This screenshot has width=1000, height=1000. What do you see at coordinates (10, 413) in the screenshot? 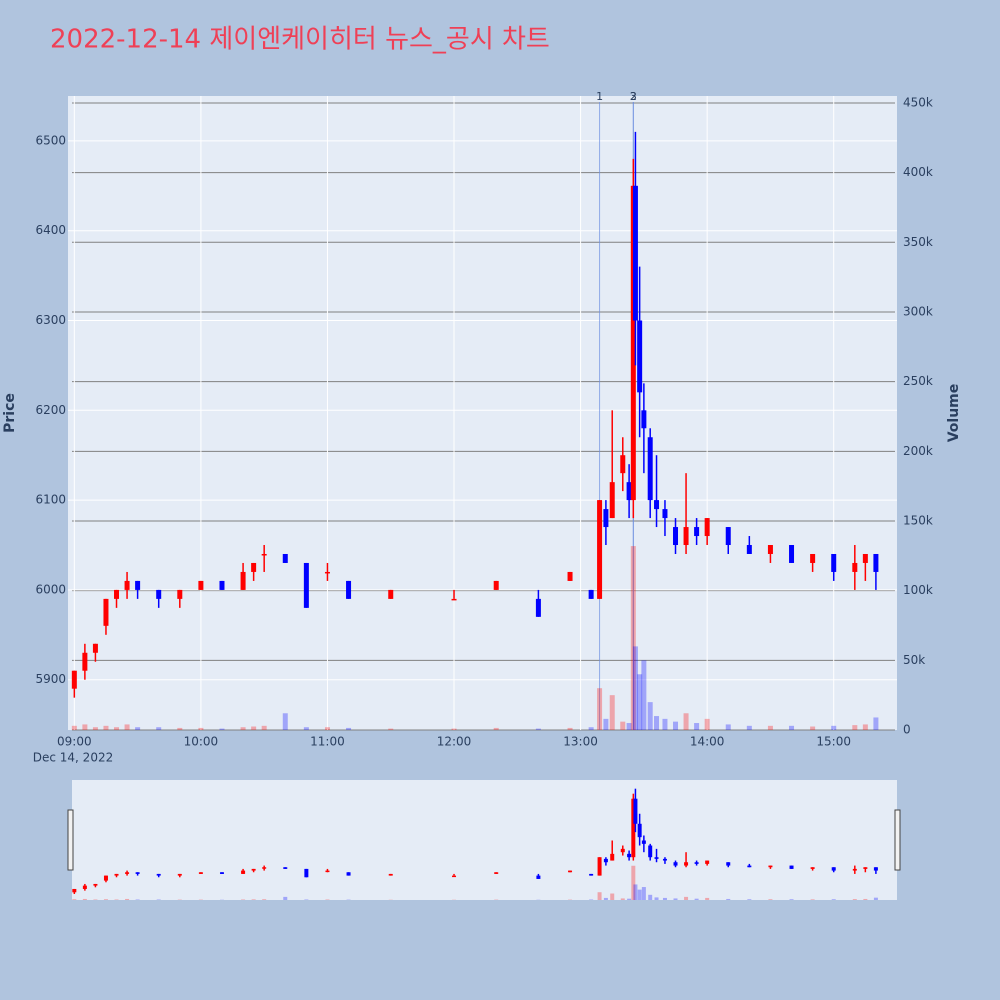
I see `y-axis-title: Price` at bounding box center [10, 413].